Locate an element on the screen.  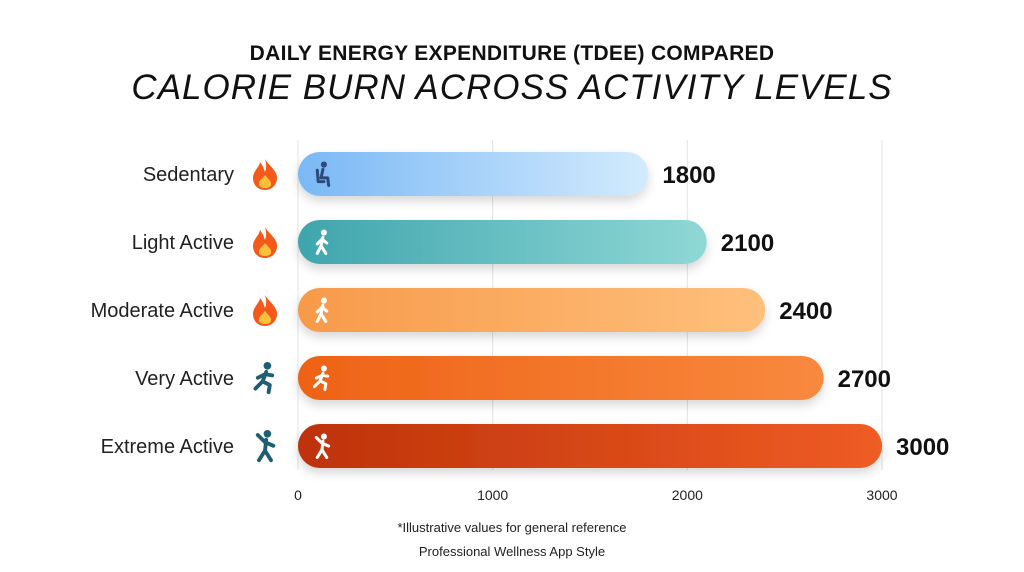
value-label: 2700 is located at coordinates (864, 379).